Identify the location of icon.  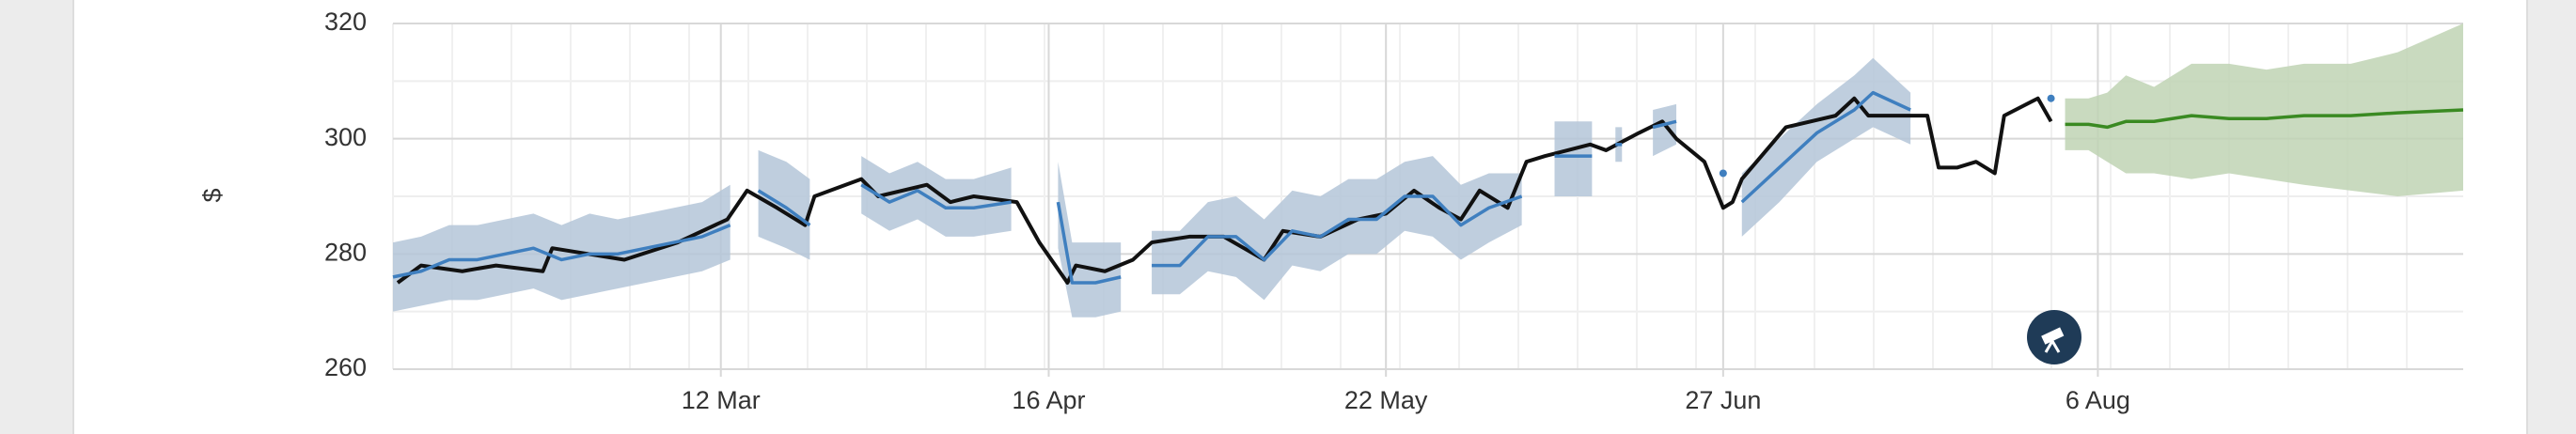
(2054, 337).